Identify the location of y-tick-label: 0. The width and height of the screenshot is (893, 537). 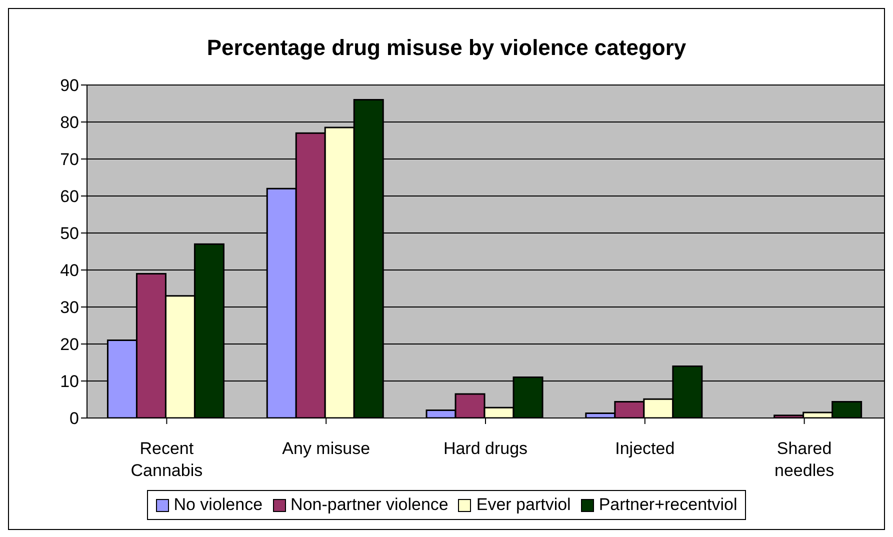
(74, 418).